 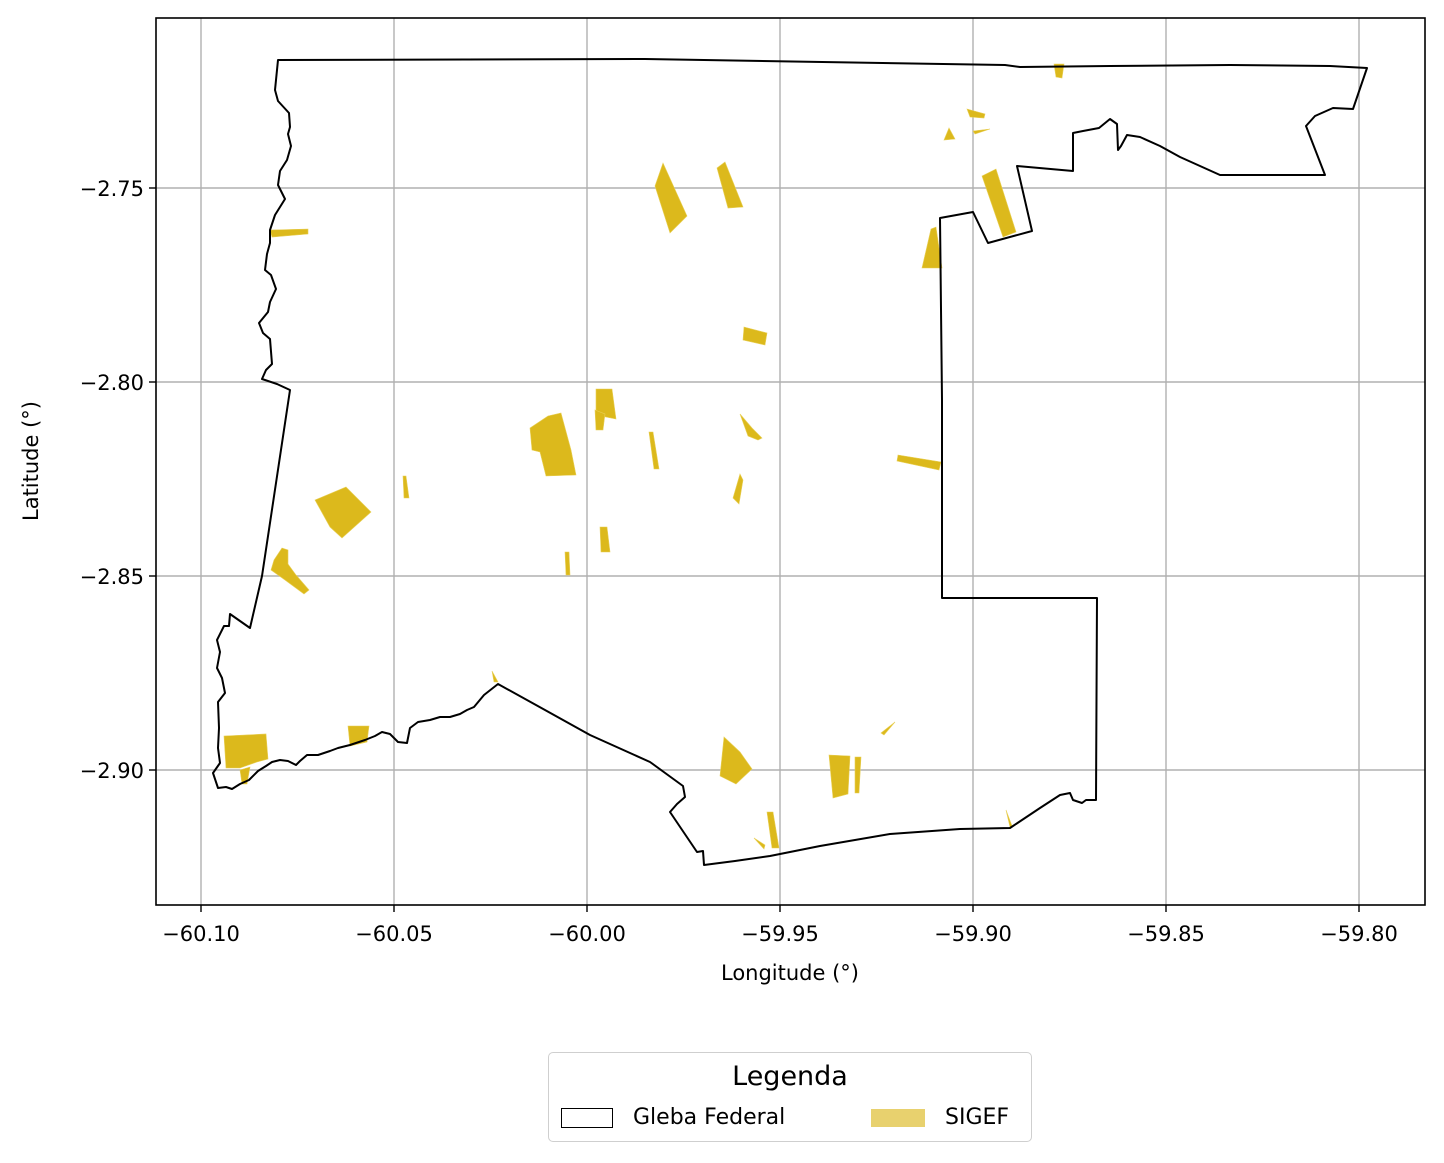 What do you see at coordinates (118, 480) in the screenshot?
I see `y-axis-ticks: −2.75 −2.80 −2.85 −2.90` at bounding box center [118, 480].